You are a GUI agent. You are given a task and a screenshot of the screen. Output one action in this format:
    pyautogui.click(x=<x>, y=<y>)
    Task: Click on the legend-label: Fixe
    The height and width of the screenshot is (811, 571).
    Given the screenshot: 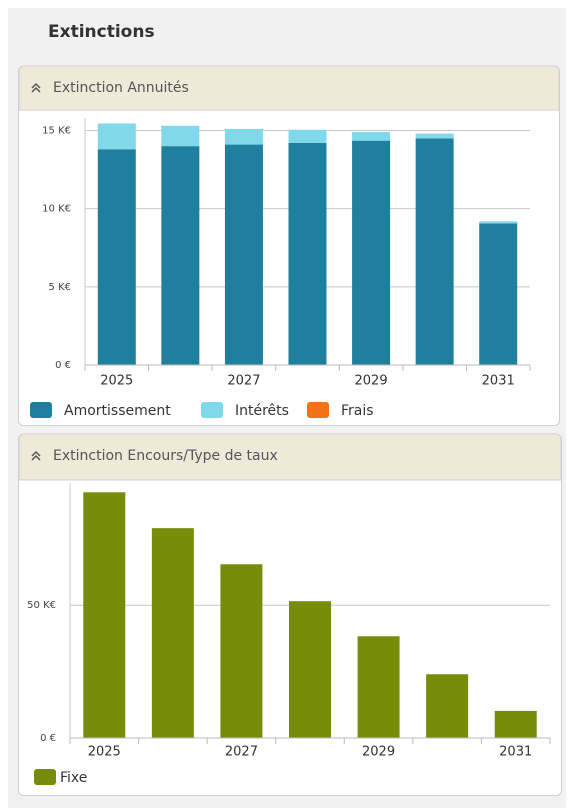 What is the action you would take?
    pyautogui.click(x=73, y=778)
    